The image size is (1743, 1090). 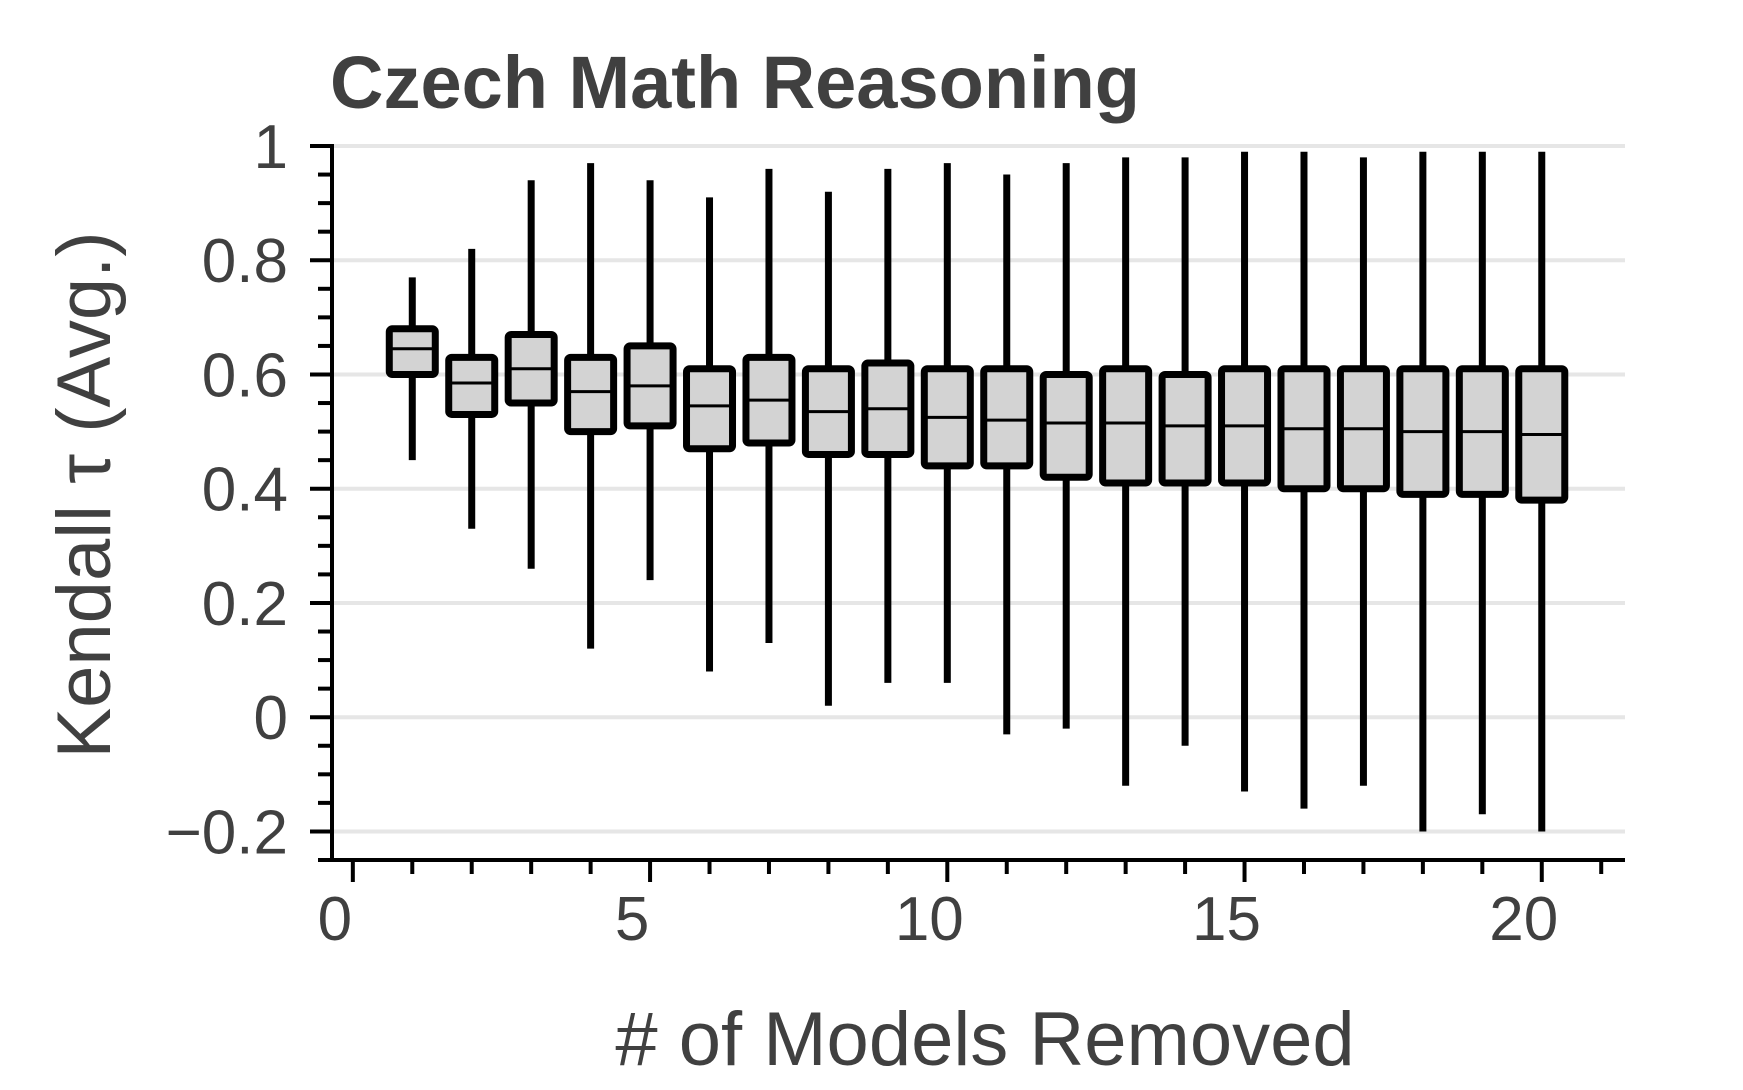 What do you see at coordinates (1523, 919) in the screenshot?
I see `x-tick-label: 20` at bounding box center [1523, 919].